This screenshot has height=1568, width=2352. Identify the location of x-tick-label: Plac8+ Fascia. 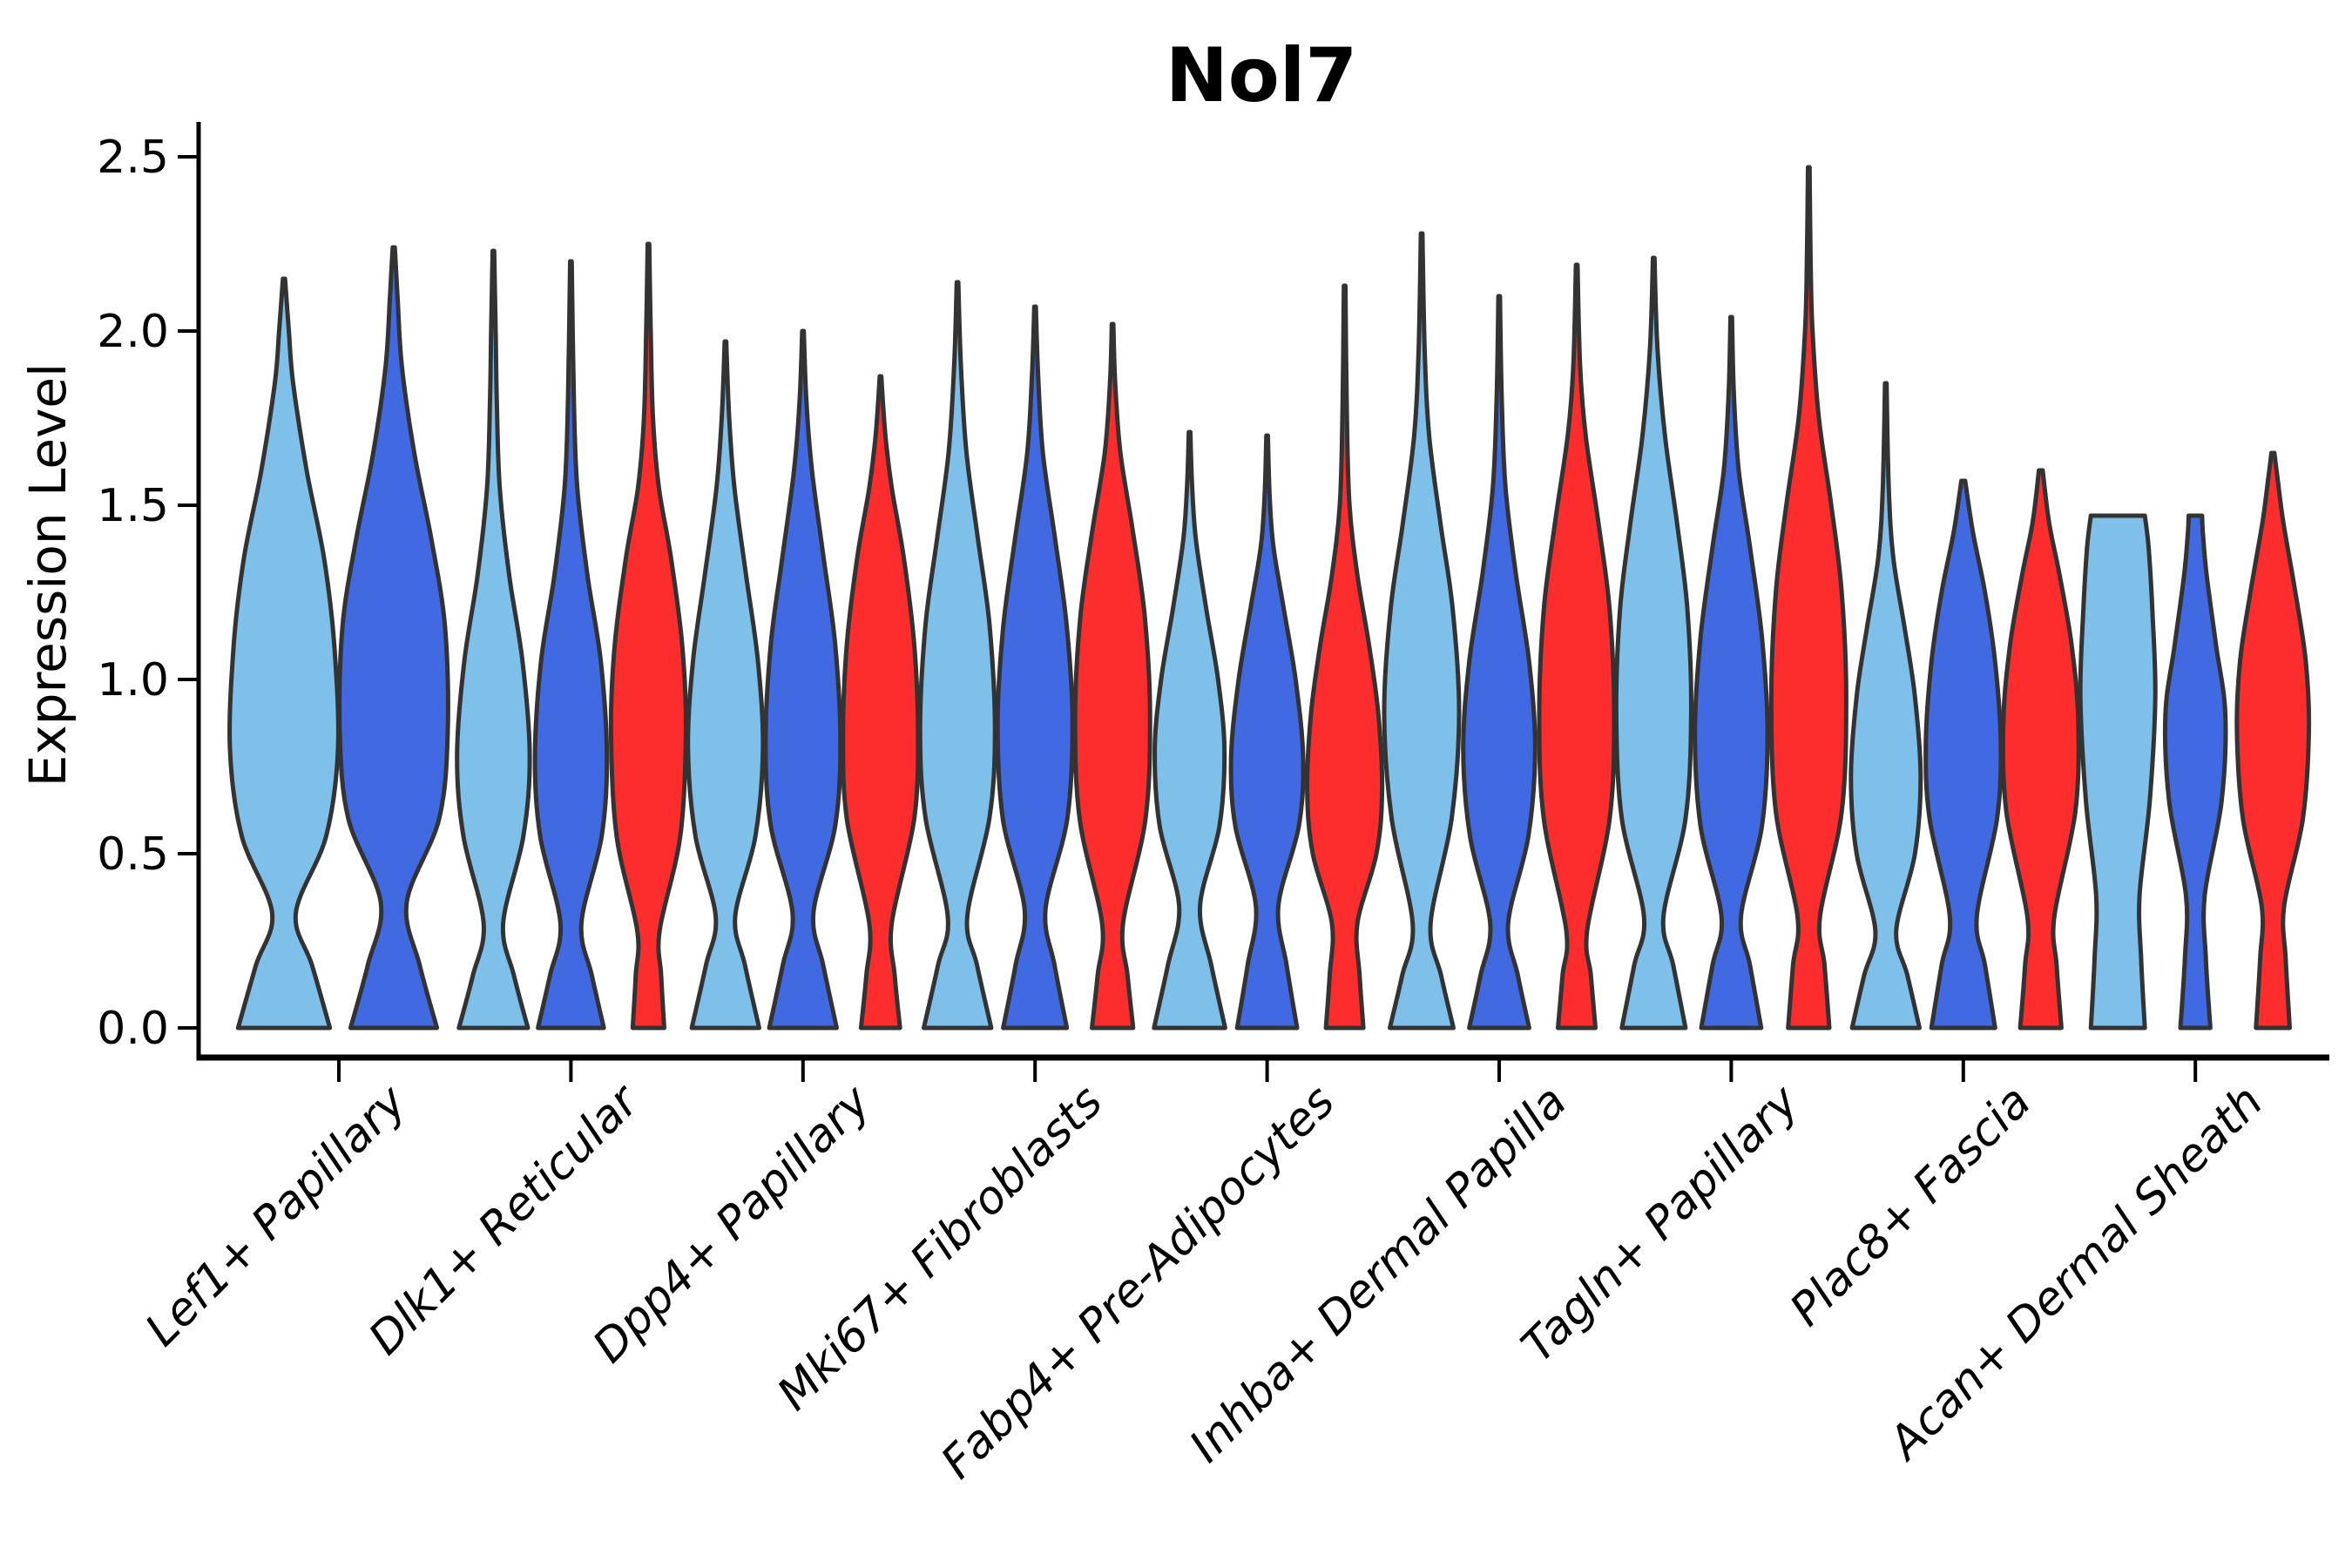
(1911, 1206).